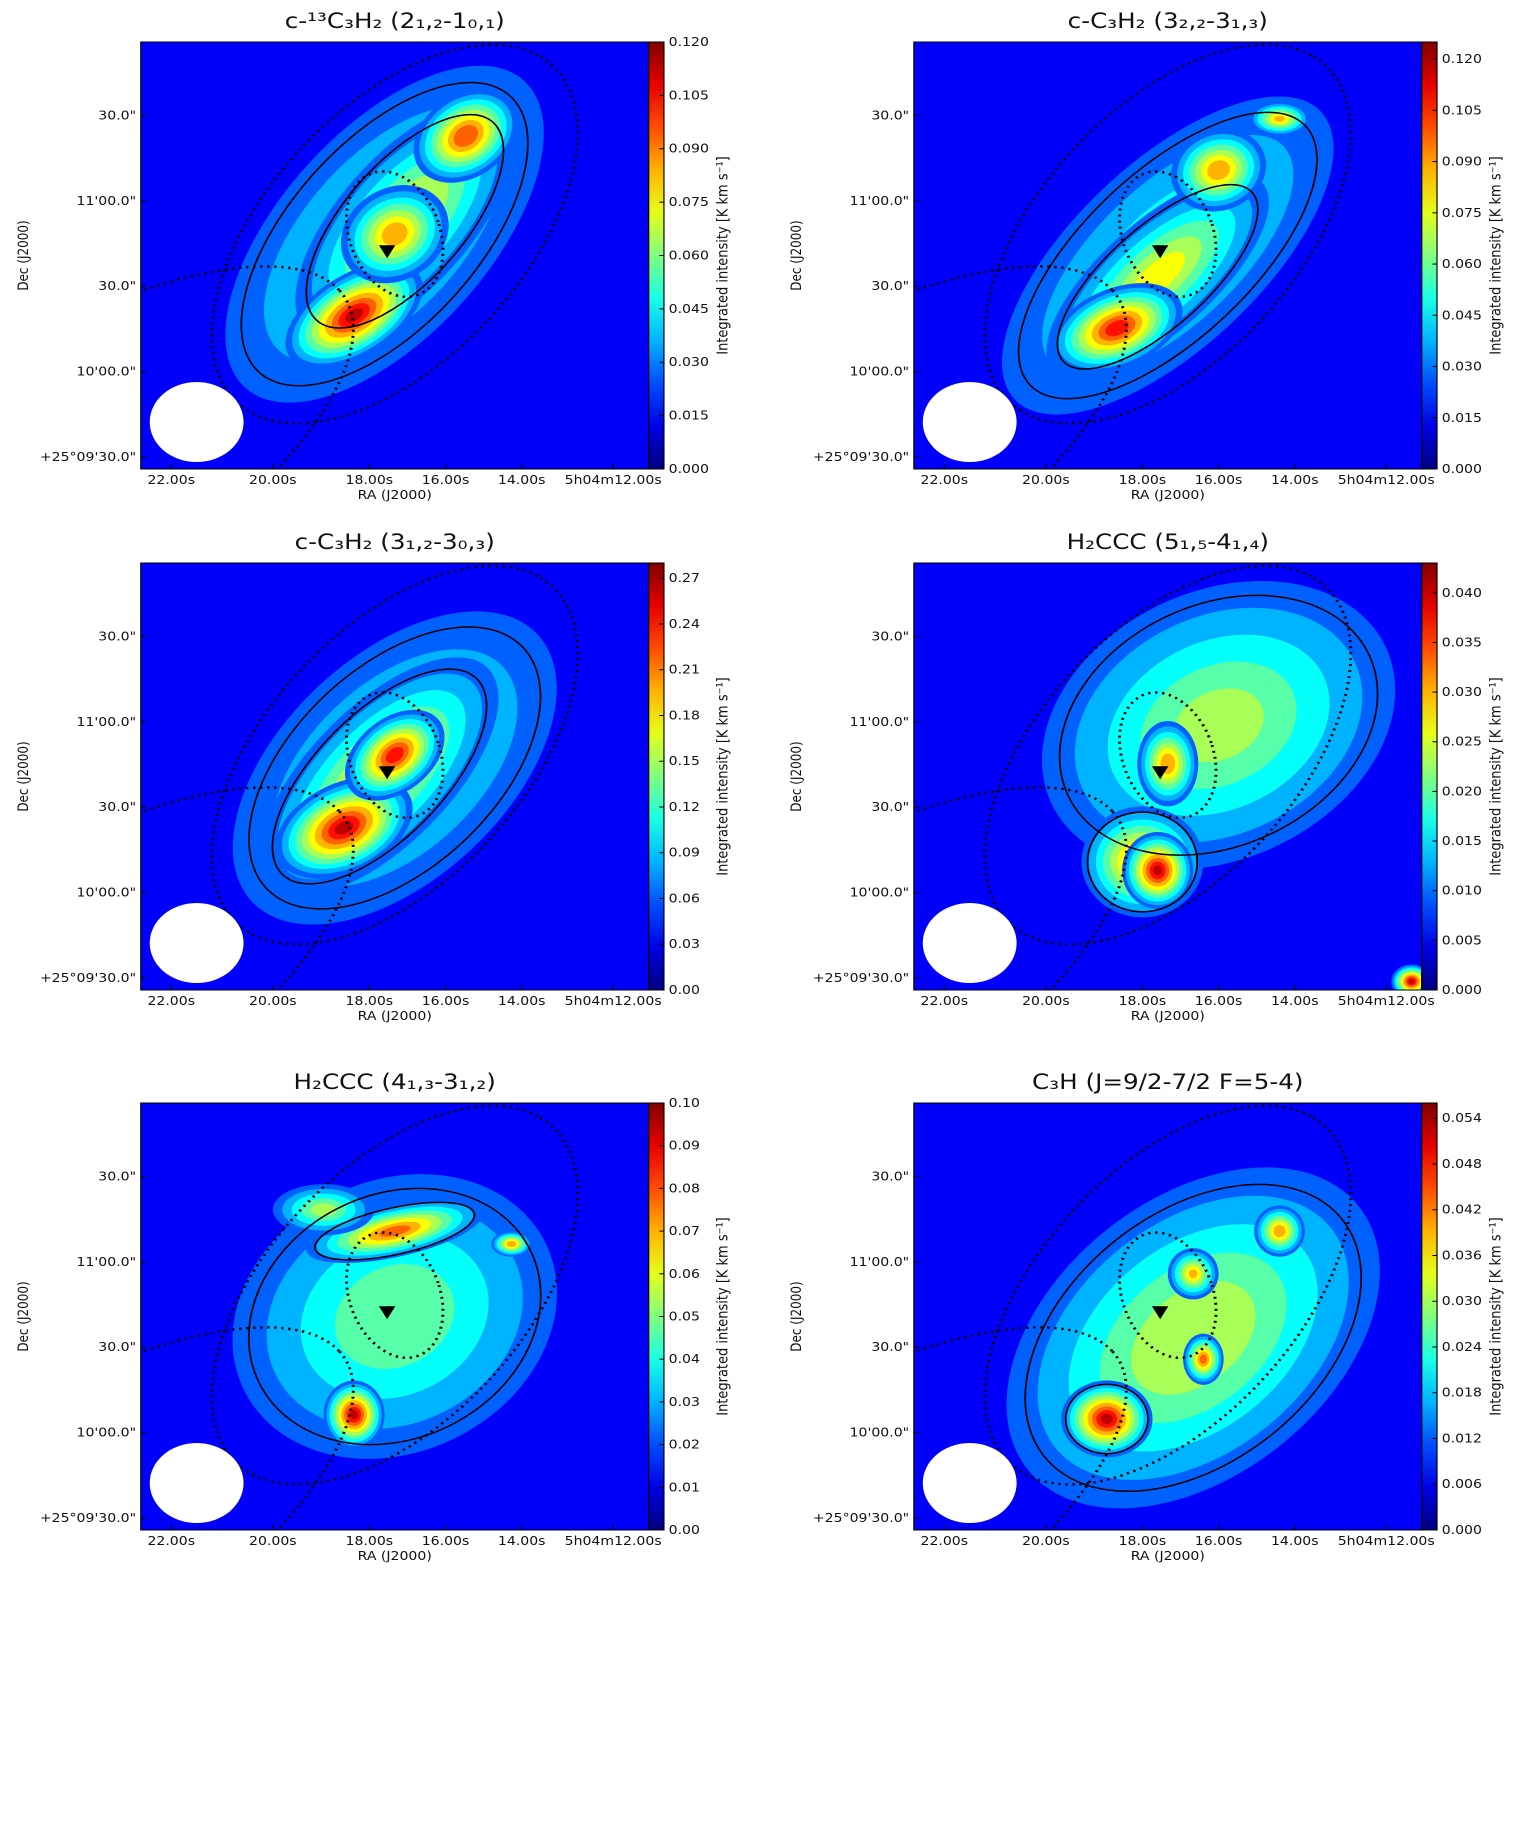 The width and height of the screenshot is (1525, 1840). I want to click on x-tick-label: 18.00s, so click(370, 481).